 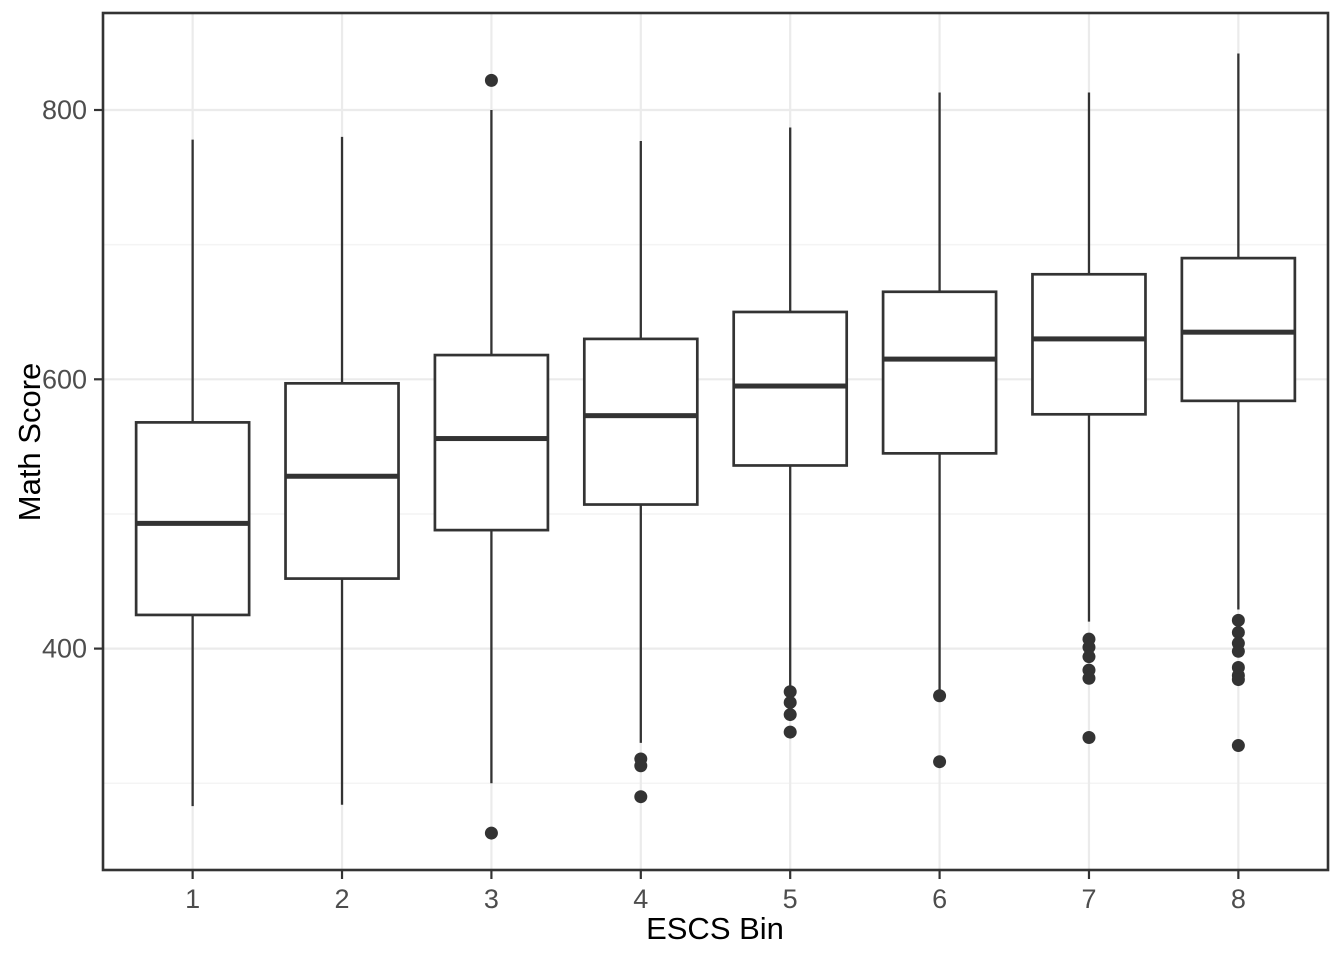 What do you see at coordinates (491, 899) in the screenshot?
I see `x-tick-label: 3` at bounding box center [491, 899].